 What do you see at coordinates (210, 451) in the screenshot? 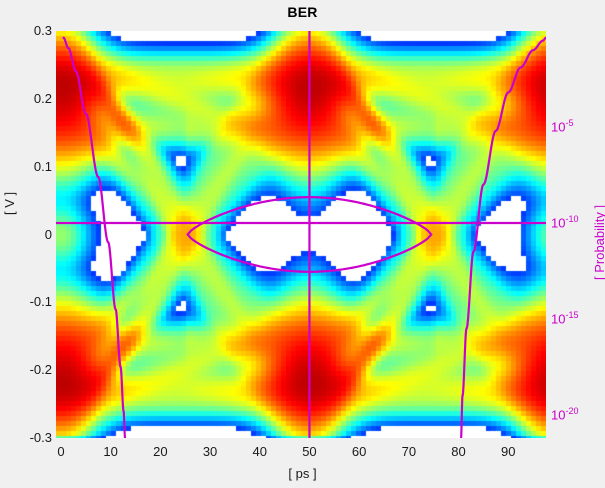
I see `x-axis-tick-label: 30` at bounding box center [210, 451].